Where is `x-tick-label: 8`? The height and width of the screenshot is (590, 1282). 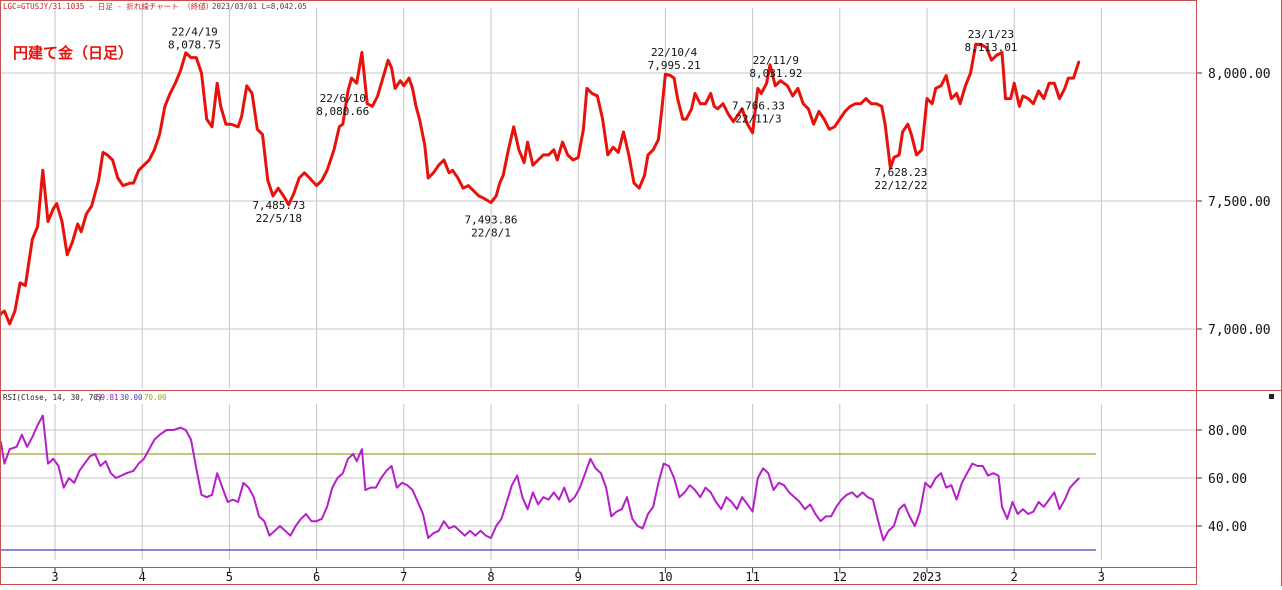 x-tick-label: 8 is located at coordinates (490, 577).